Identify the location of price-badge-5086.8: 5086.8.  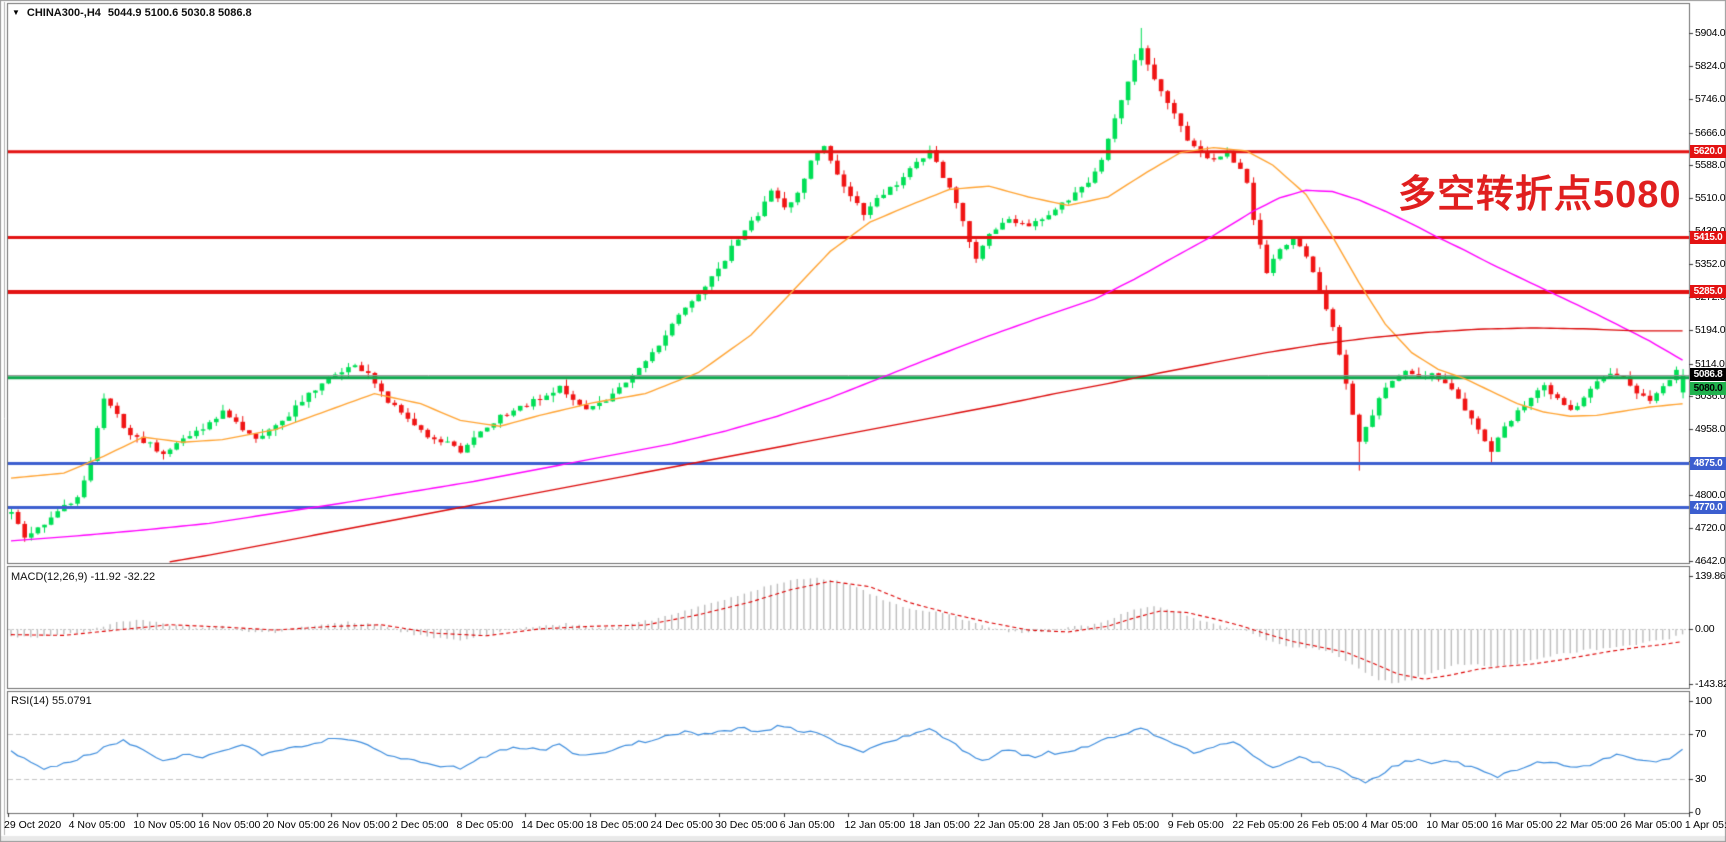
(1708, 375).